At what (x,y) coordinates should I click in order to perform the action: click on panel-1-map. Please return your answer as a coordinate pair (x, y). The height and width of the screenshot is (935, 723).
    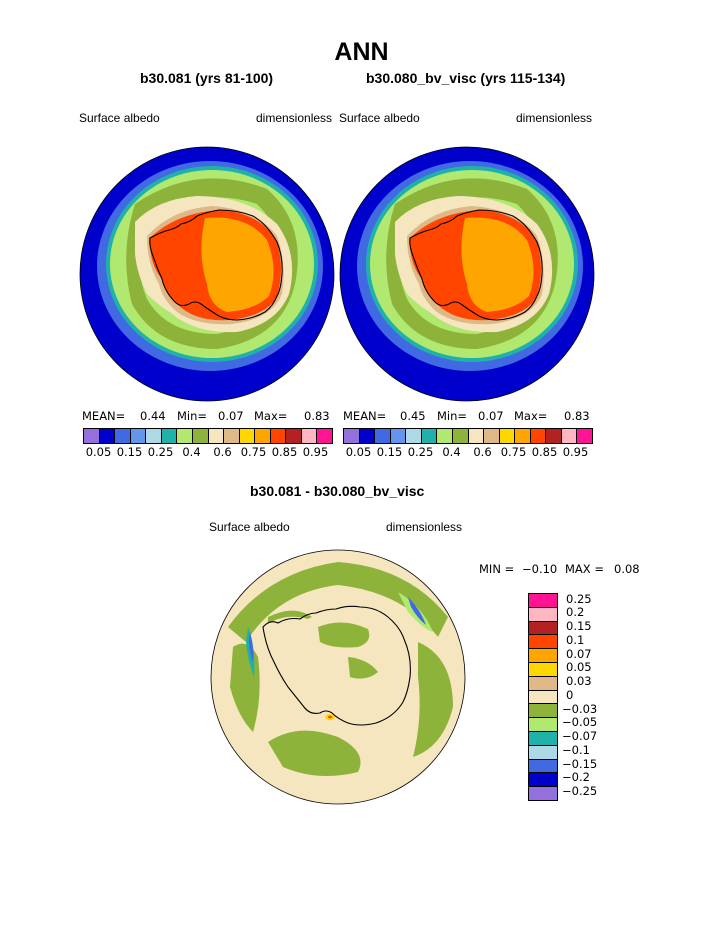
    Looking at the image, I should click on (207, 274).